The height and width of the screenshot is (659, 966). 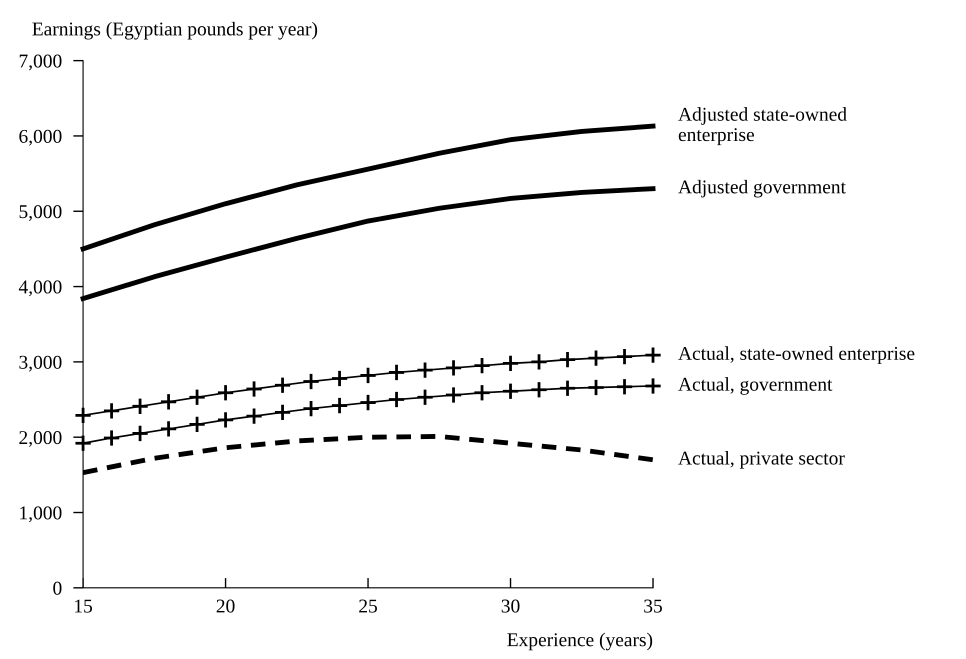 What do you see at coordinates (41, 213) in the screenshot?
I see `y-tick-label: 5,000` at bounding box center [41, 213].